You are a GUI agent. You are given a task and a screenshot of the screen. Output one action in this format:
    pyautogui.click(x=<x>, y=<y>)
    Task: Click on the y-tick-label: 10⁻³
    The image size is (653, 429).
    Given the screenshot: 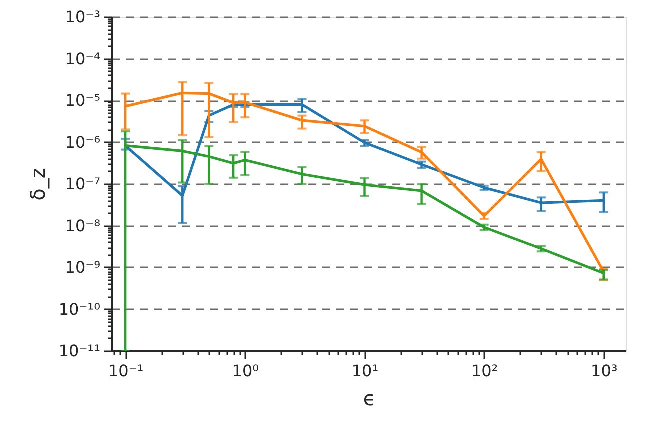 What is the action you would take?
    pyautogui.click(x=82, y=17)
    